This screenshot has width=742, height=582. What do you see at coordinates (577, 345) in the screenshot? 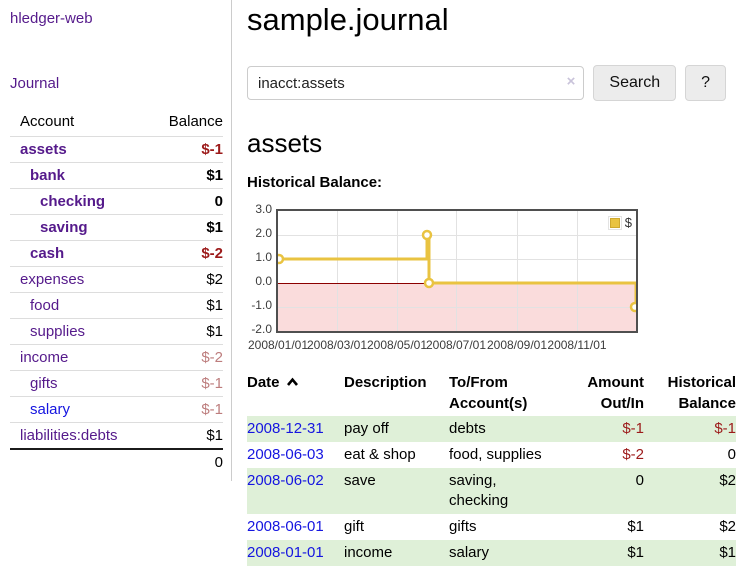
I see `x-tick-label: 2008/11/01` at bounding box center [577, 345].